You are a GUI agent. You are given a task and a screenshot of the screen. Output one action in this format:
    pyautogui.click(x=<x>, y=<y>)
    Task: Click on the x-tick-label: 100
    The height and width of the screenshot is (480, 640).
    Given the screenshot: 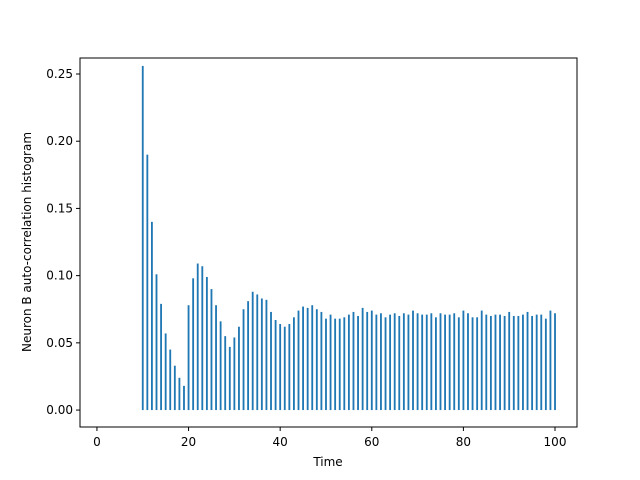 What is the action you would take?
    pyautogui.click(x=555, y=442)
    